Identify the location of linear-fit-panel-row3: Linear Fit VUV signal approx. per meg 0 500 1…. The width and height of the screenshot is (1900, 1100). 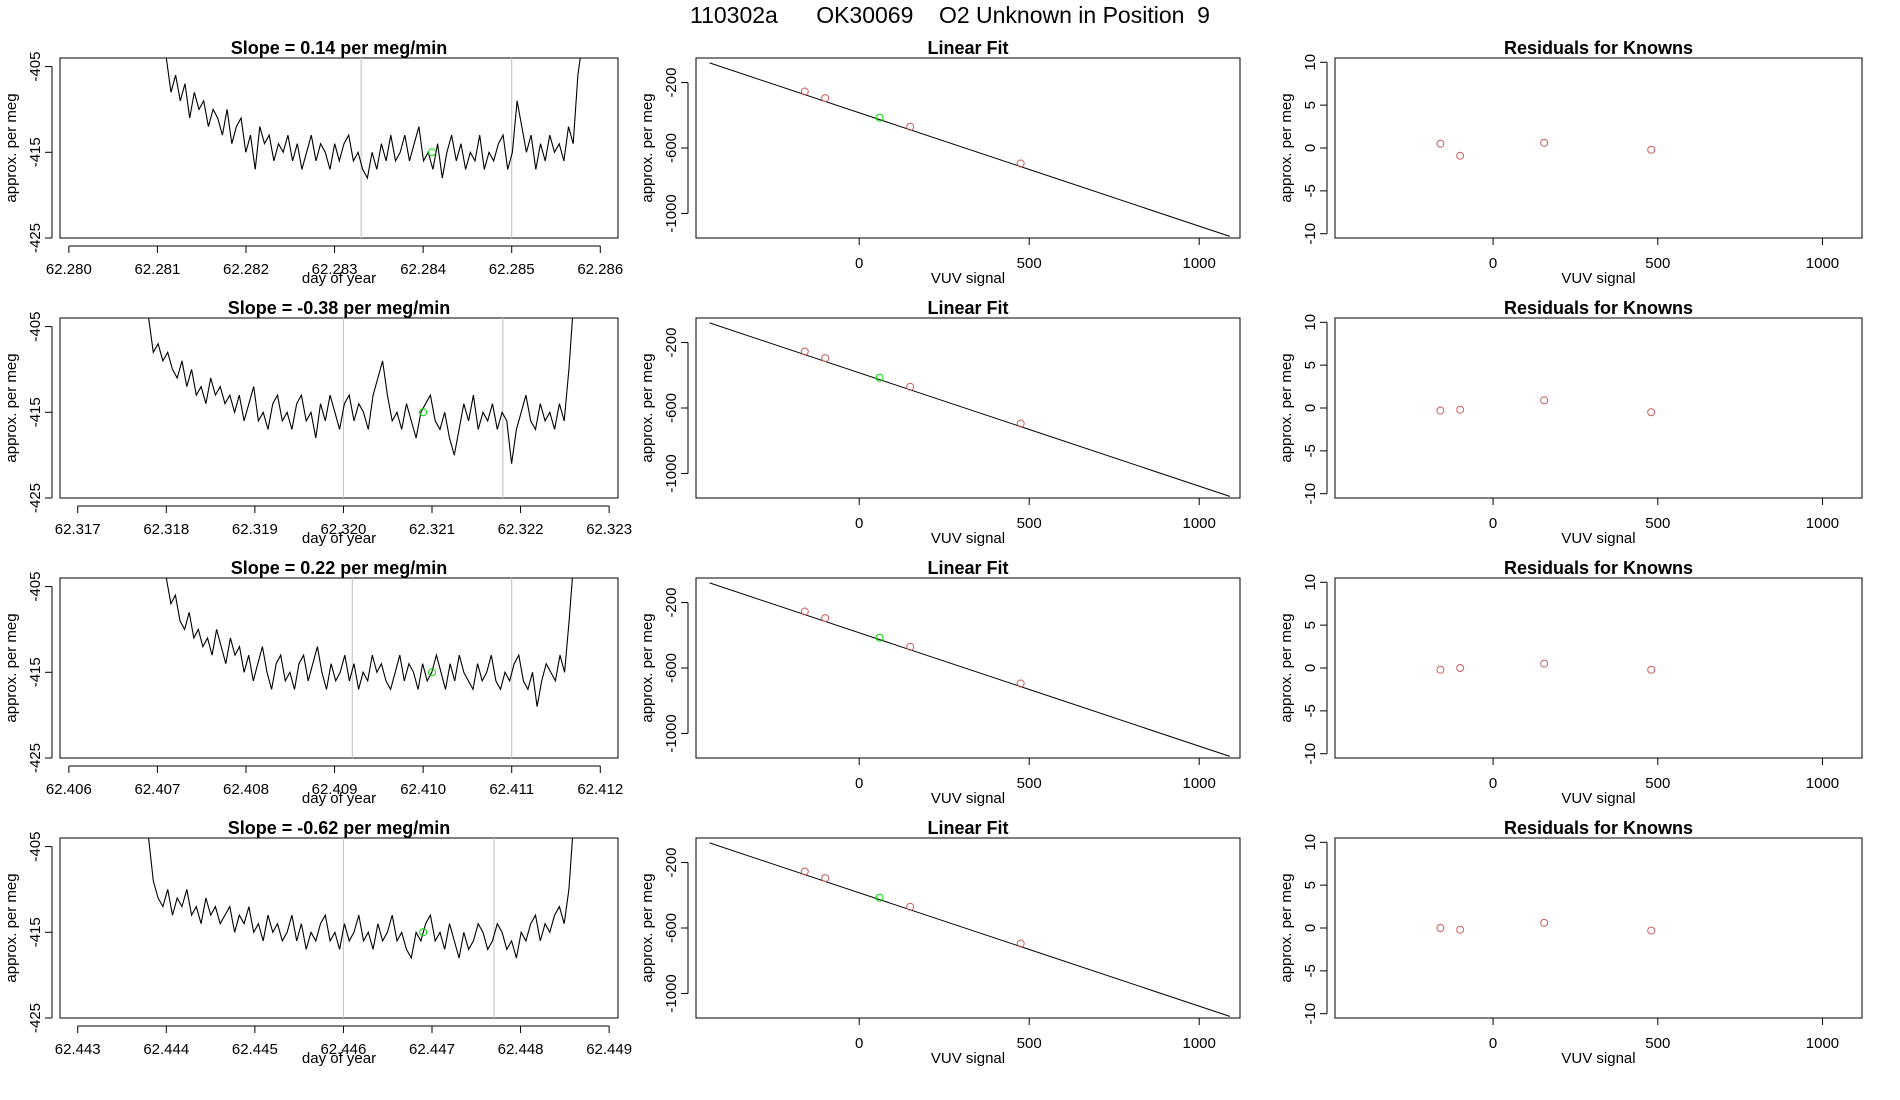
(940, 682).